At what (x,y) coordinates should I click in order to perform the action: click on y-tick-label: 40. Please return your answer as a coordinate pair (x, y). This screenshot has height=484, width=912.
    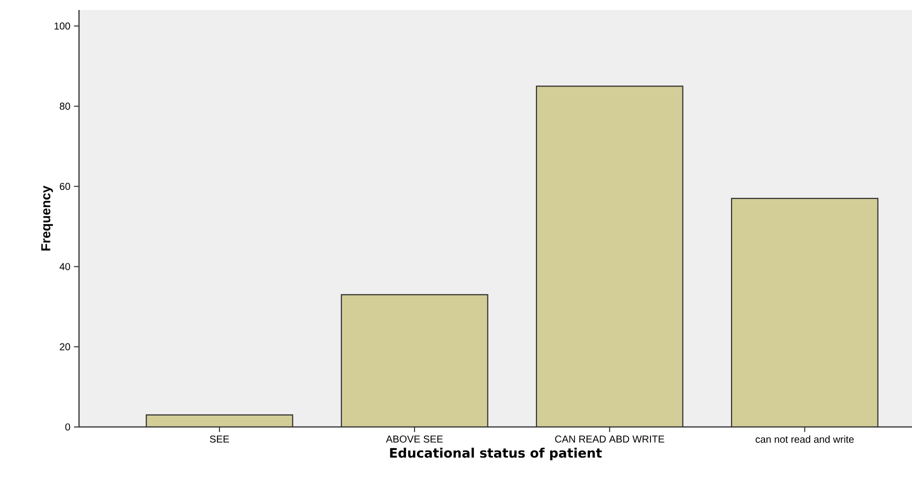
    Looking at the image, I should click on (65, 266).